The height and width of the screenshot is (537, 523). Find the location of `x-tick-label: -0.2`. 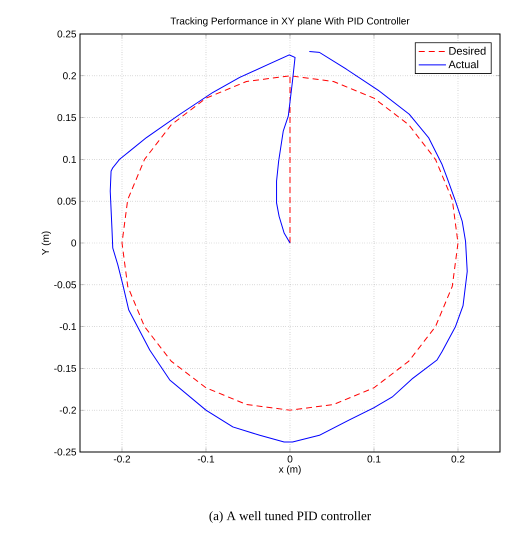

x-tick-label: -0.2 is located at coordinates (122, 459).